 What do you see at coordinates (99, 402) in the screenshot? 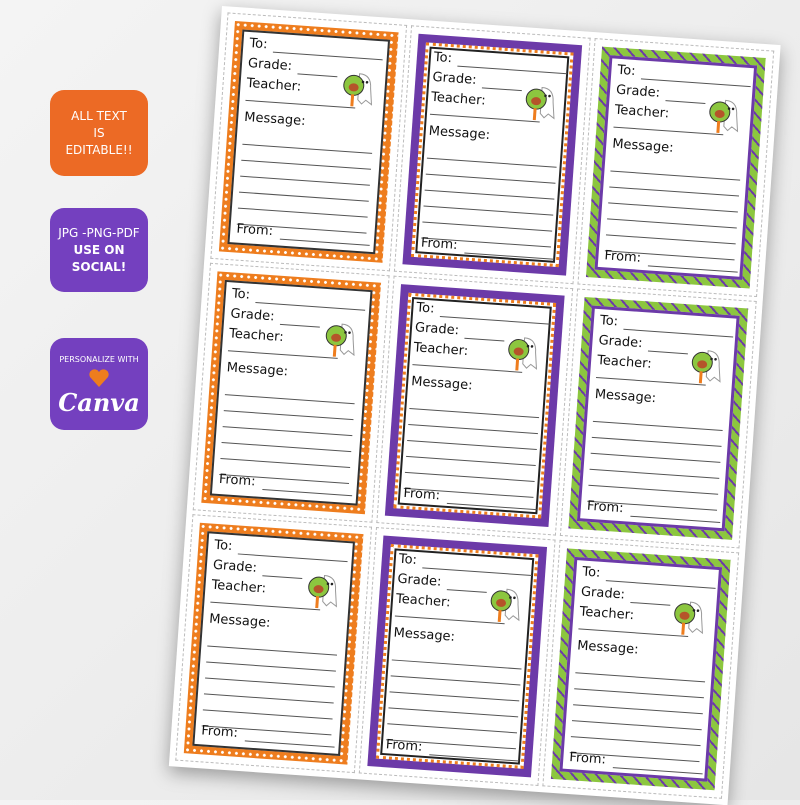
I see `badge-text: Canva` at bounding box center [99, 402].